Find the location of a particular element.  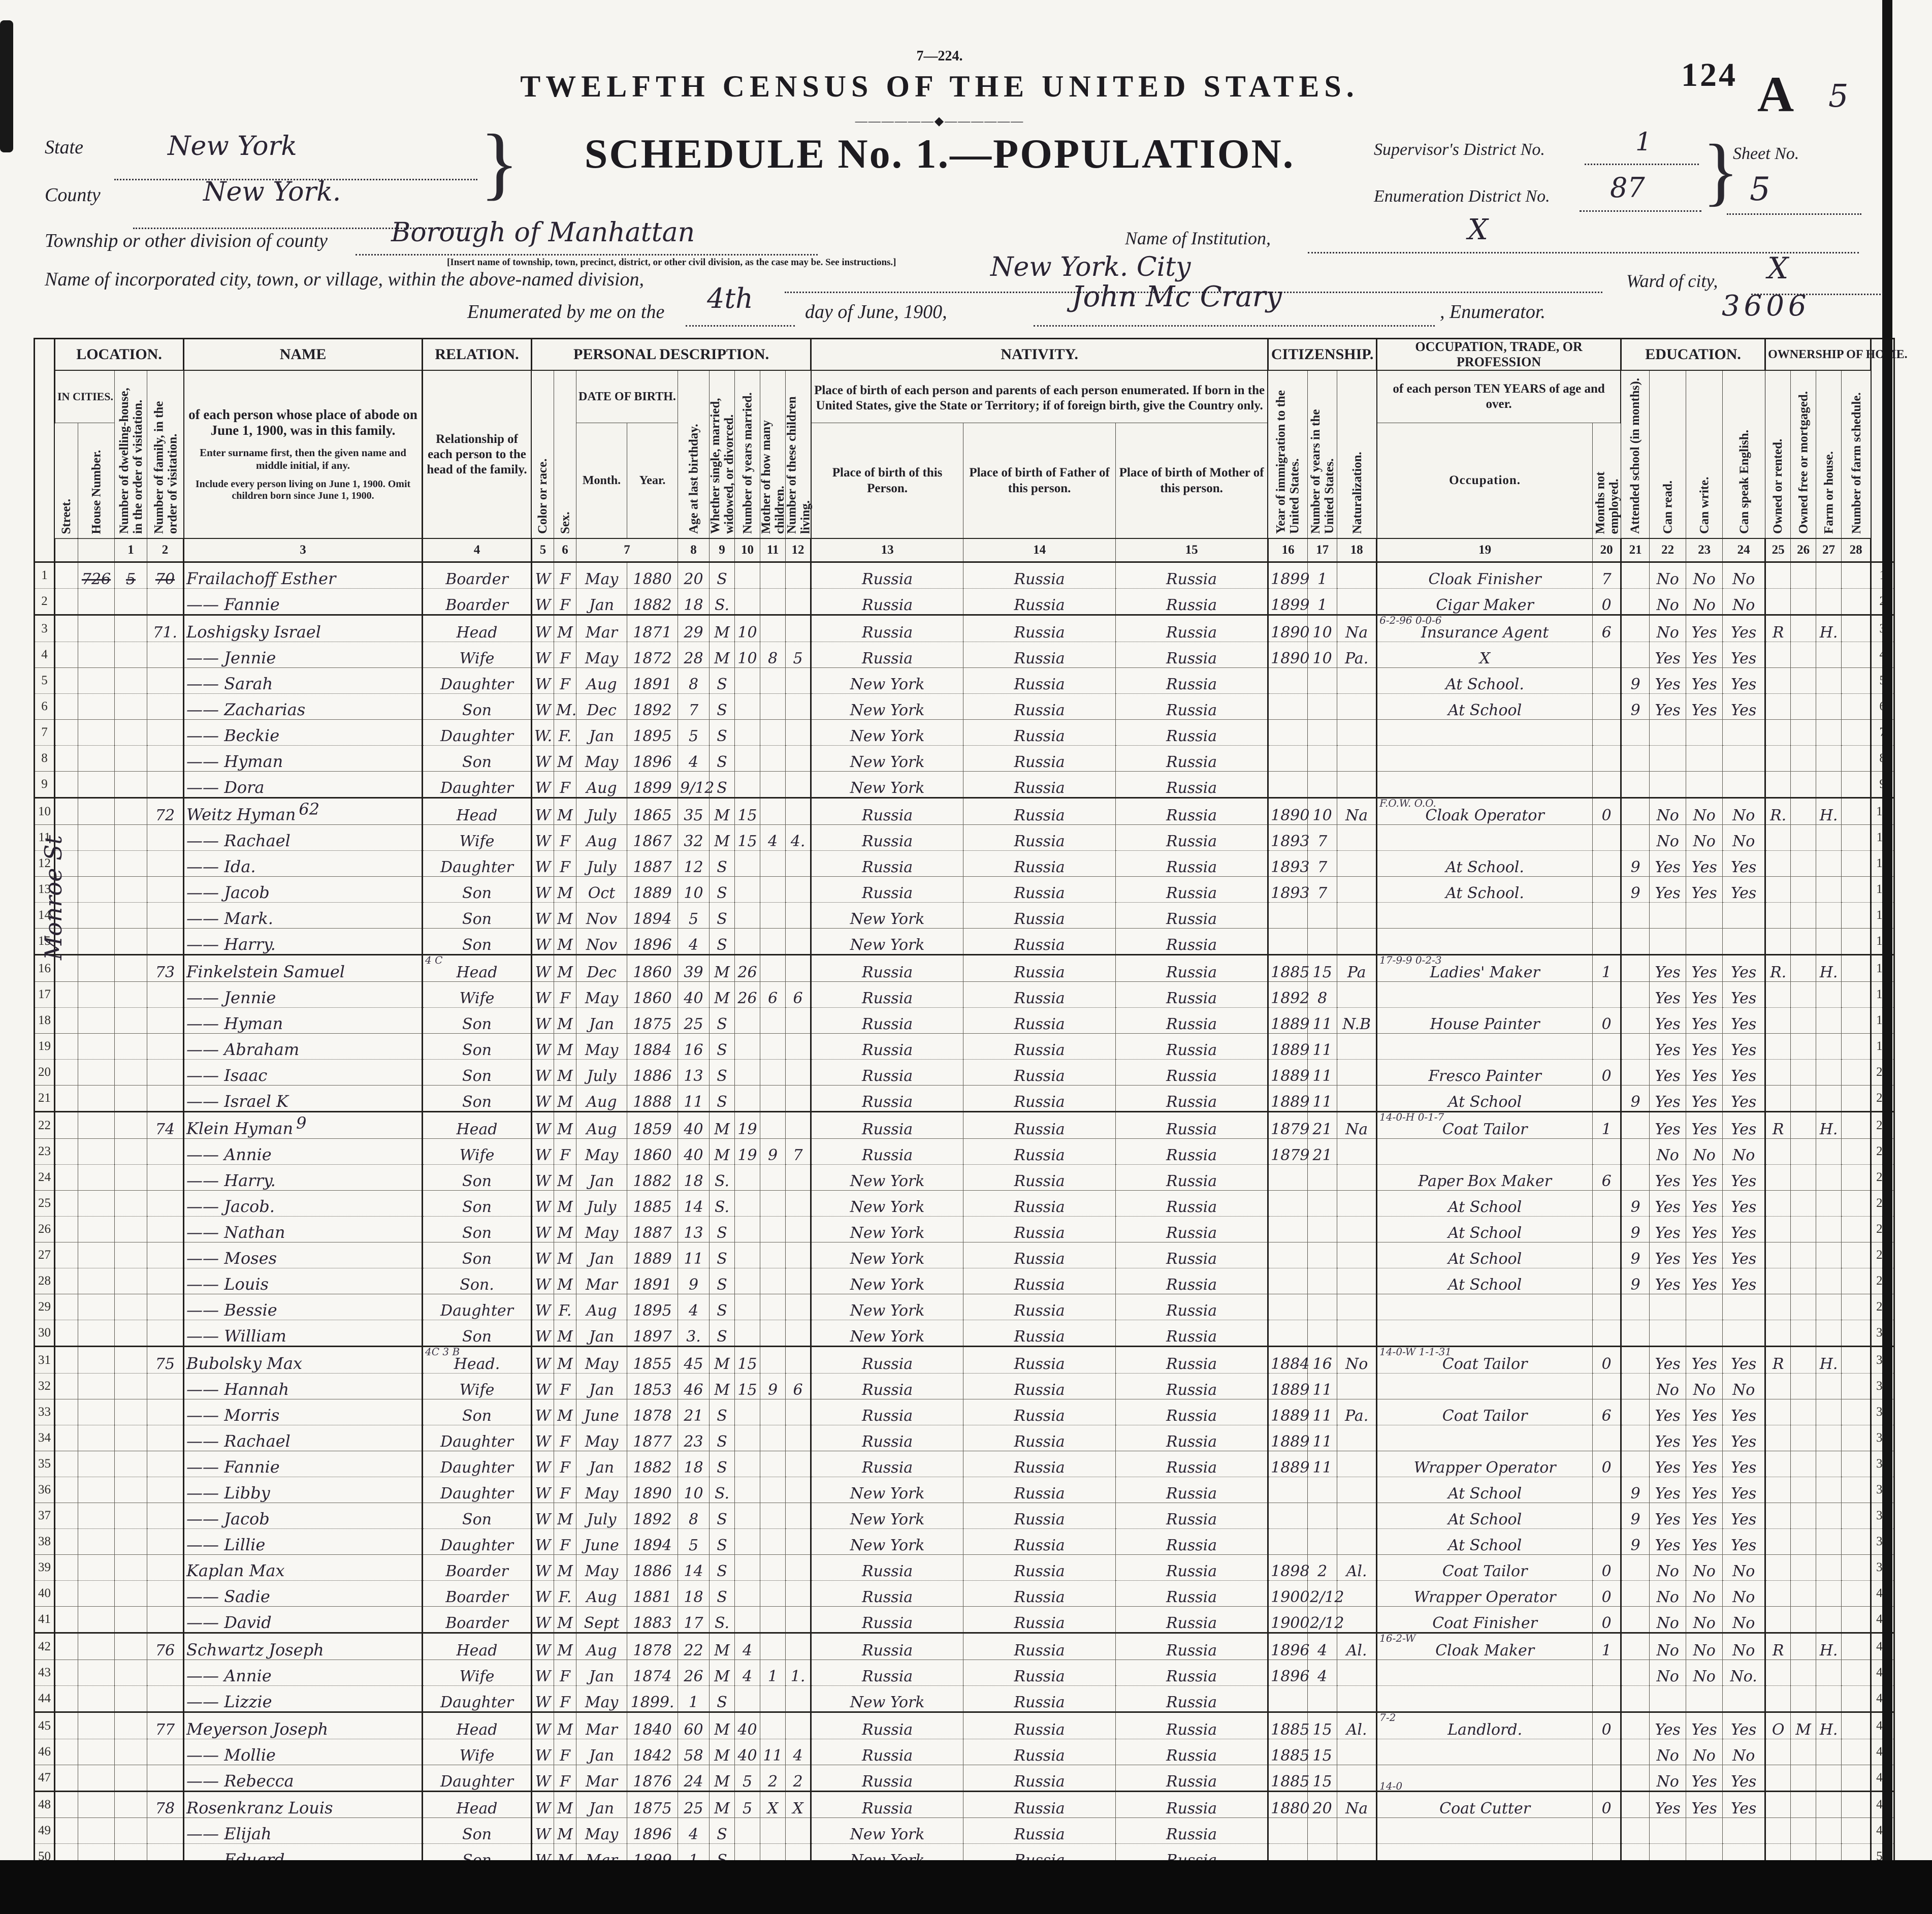

cell-rd is located at coordinates (1668, 942).